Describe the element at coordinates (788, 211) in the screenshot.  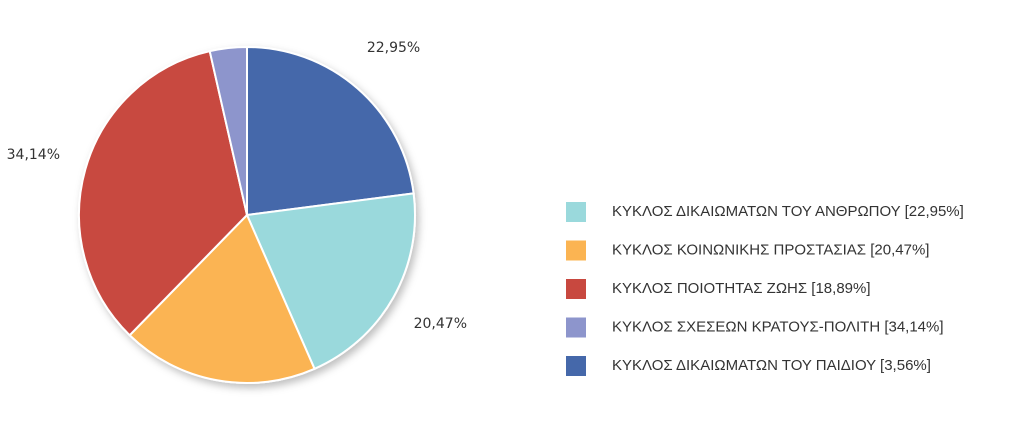
I see `legend-label: ΚΥΚΛΟΣ ΔΙΚΑΙΩΜΑΤΩΝ ΤΟΥ ΑΝΘΡΩΠΟΥ [22,95%]` at that location.